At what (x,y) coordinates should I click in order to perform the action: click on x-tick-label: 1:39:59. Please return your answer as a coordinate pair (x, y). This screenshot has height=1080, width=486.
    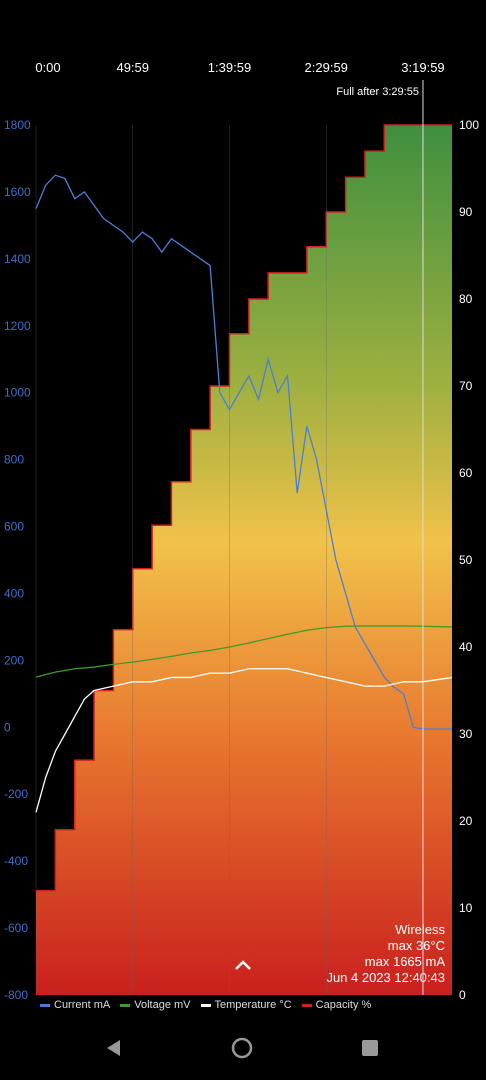
    Looking at the image, I should click on (229, 67).